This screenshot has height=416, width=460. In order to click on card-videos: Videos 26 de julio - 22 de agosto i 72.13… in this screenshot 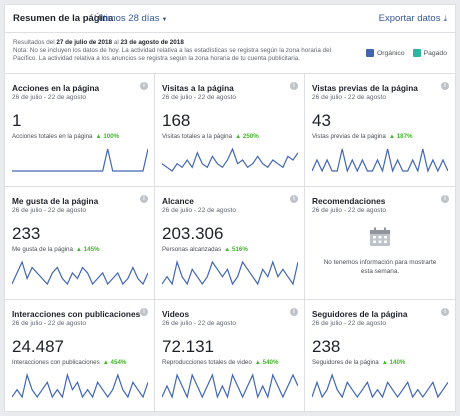, I will do `click(230, 356)`.